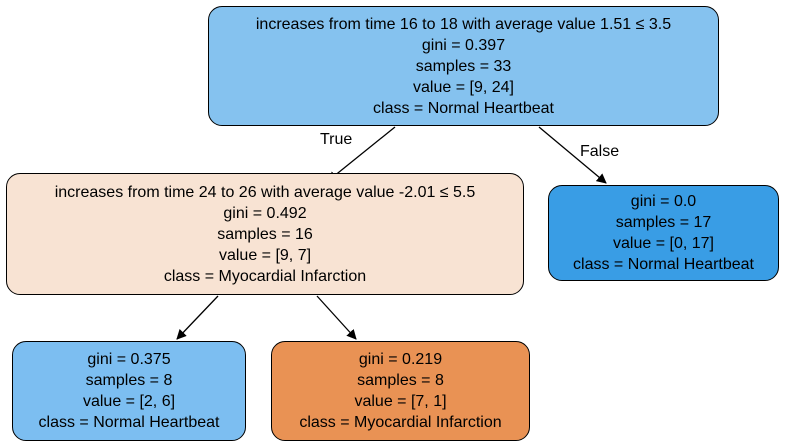  Describe the element at coordinates (663, 222) in the screenshot. I see `node-samples: samples = 17` at that location.